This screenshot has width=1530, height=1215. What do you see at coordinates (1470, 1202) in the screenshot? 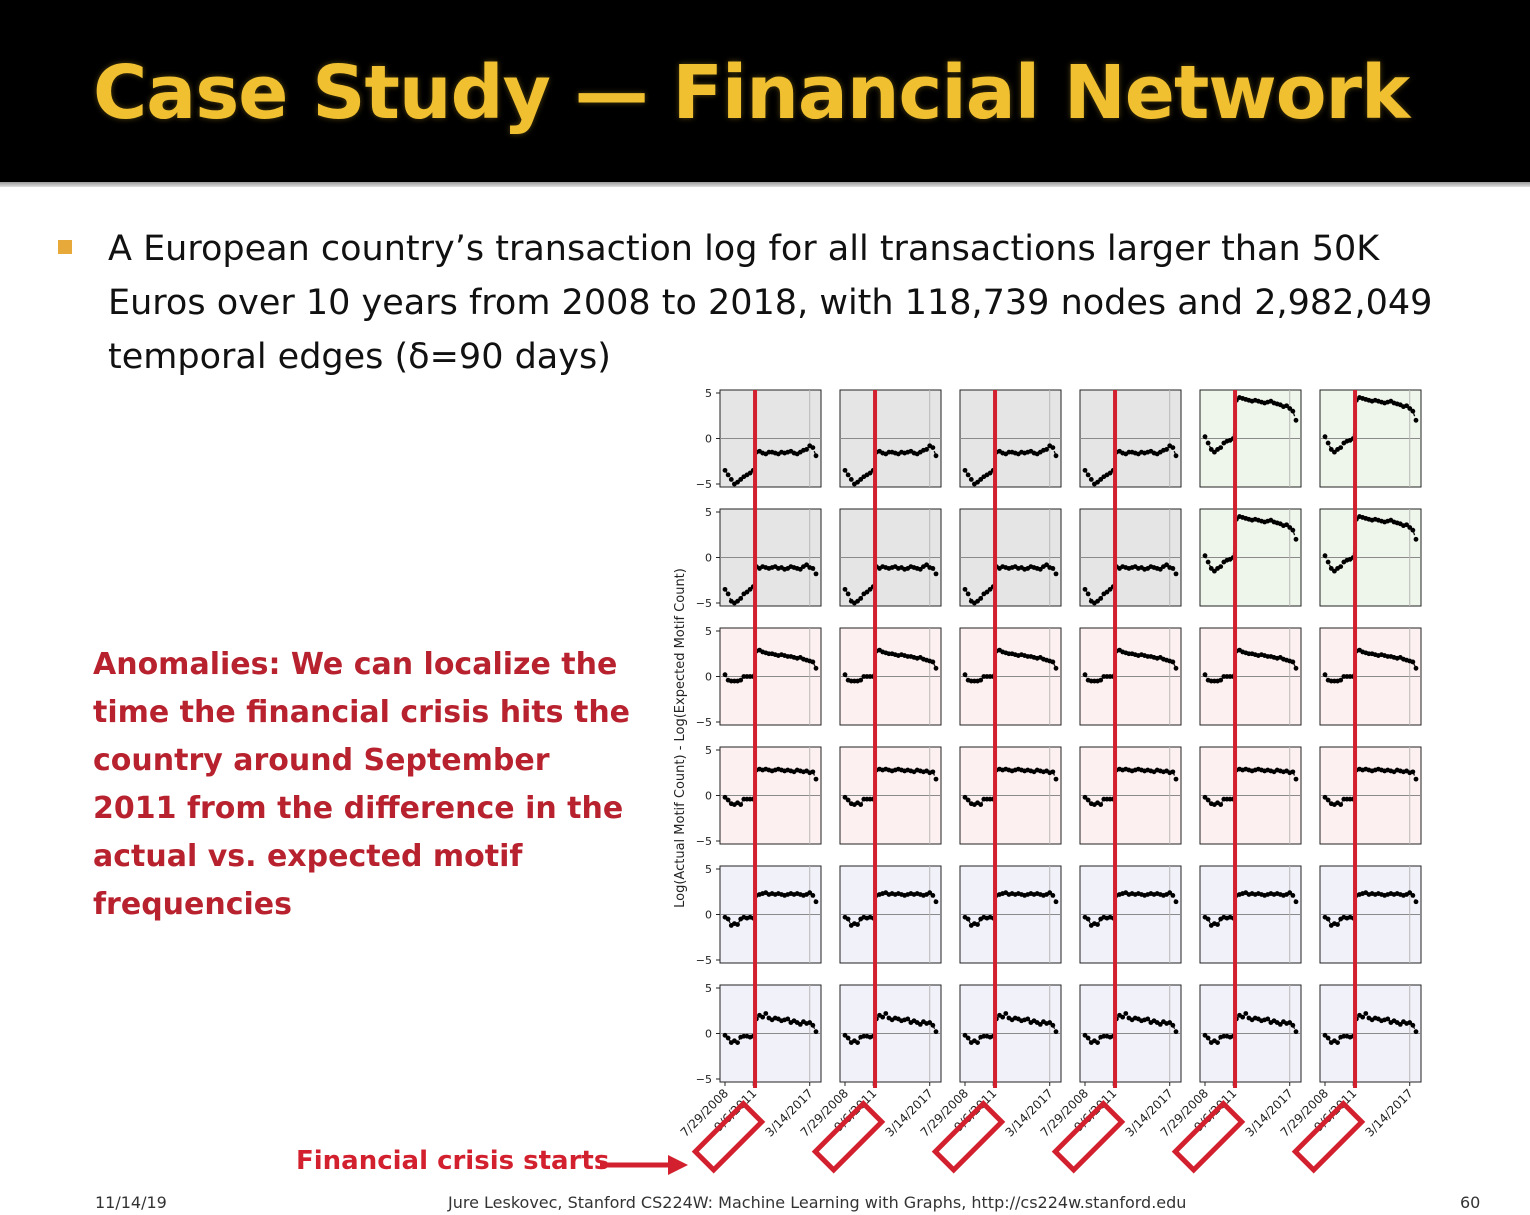
I see `page-number: 60` at bounding box center [1470, 1202].